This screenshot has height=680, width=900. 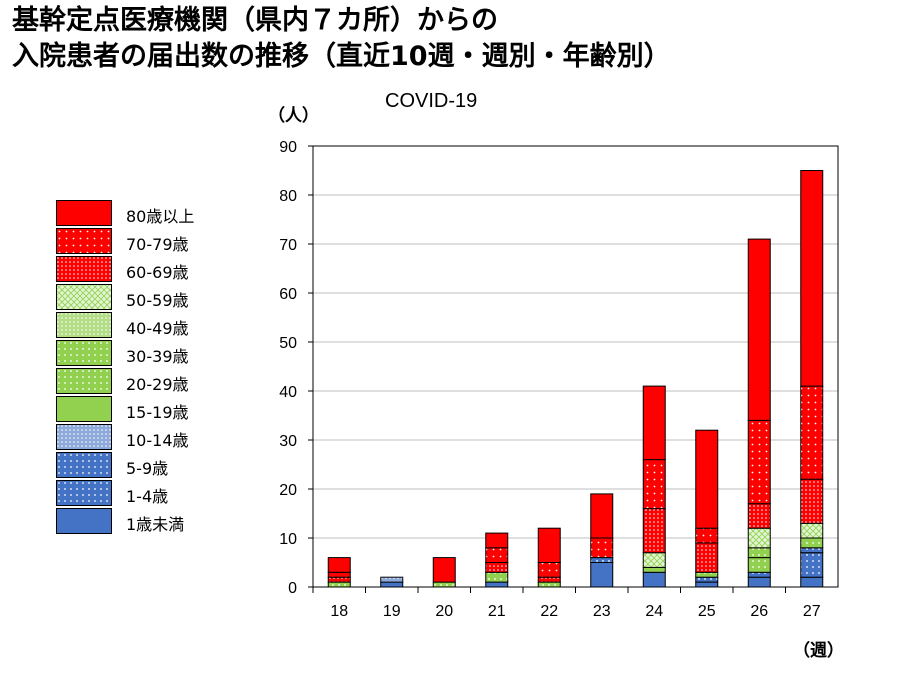 I want to click on y-tick-label: 90, so click(x=288, y=147).